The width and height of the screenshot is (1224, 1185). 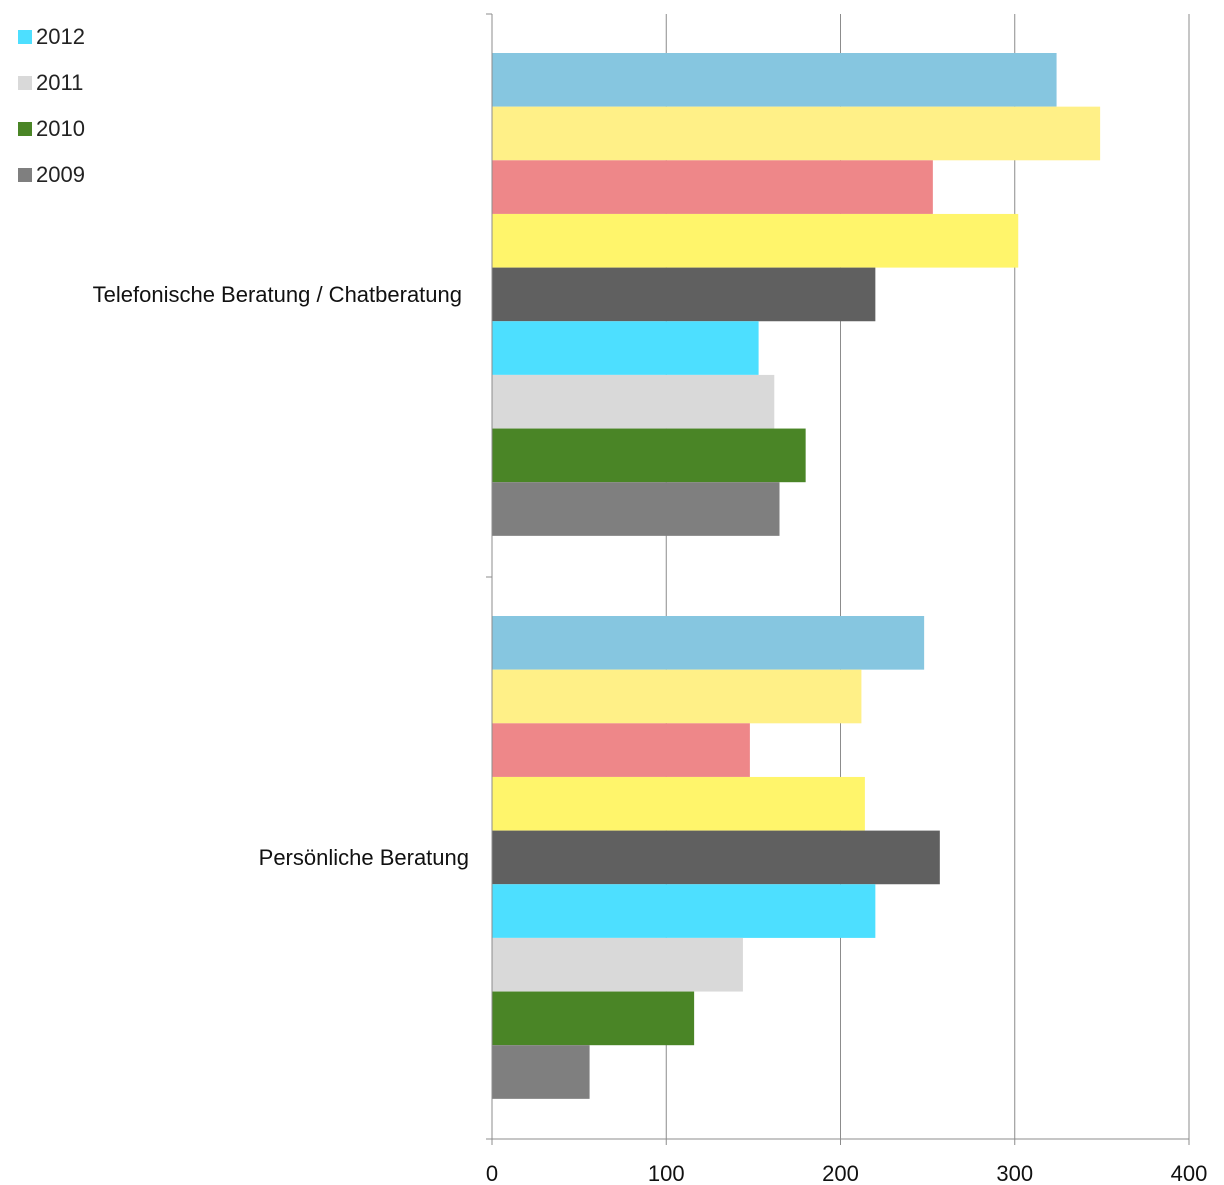 What do you see at coordinates (25, 175) in the screenshot?
I see `legend-swatch-2009` at bounding box center [25, 175].